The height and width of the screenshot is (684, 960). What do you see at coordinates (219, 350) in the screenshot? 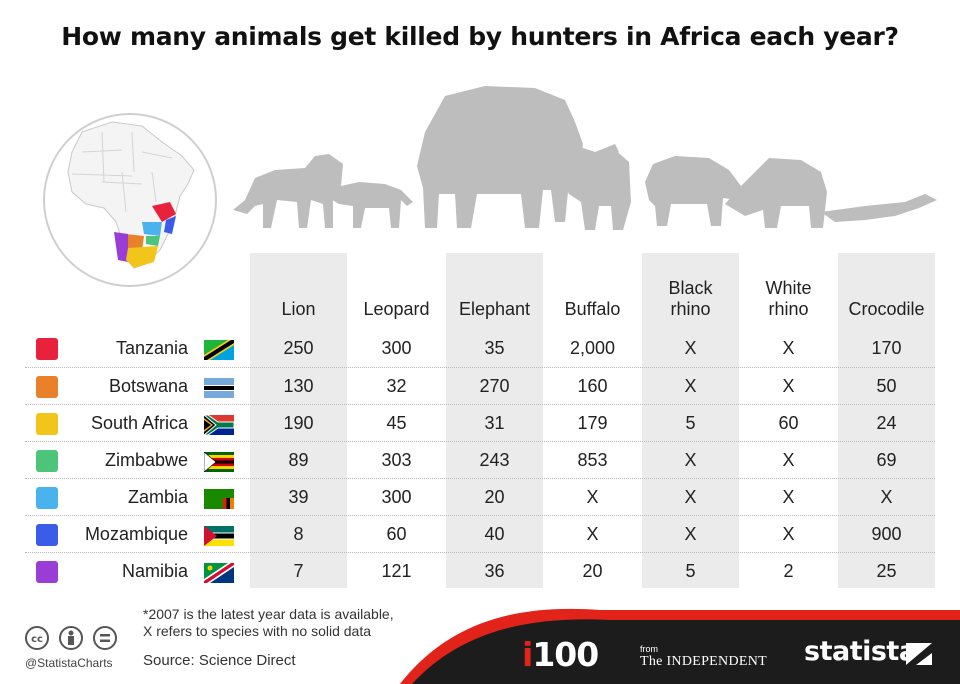
I see `tanzania-flag-icon` at bounding box center [219, 350].